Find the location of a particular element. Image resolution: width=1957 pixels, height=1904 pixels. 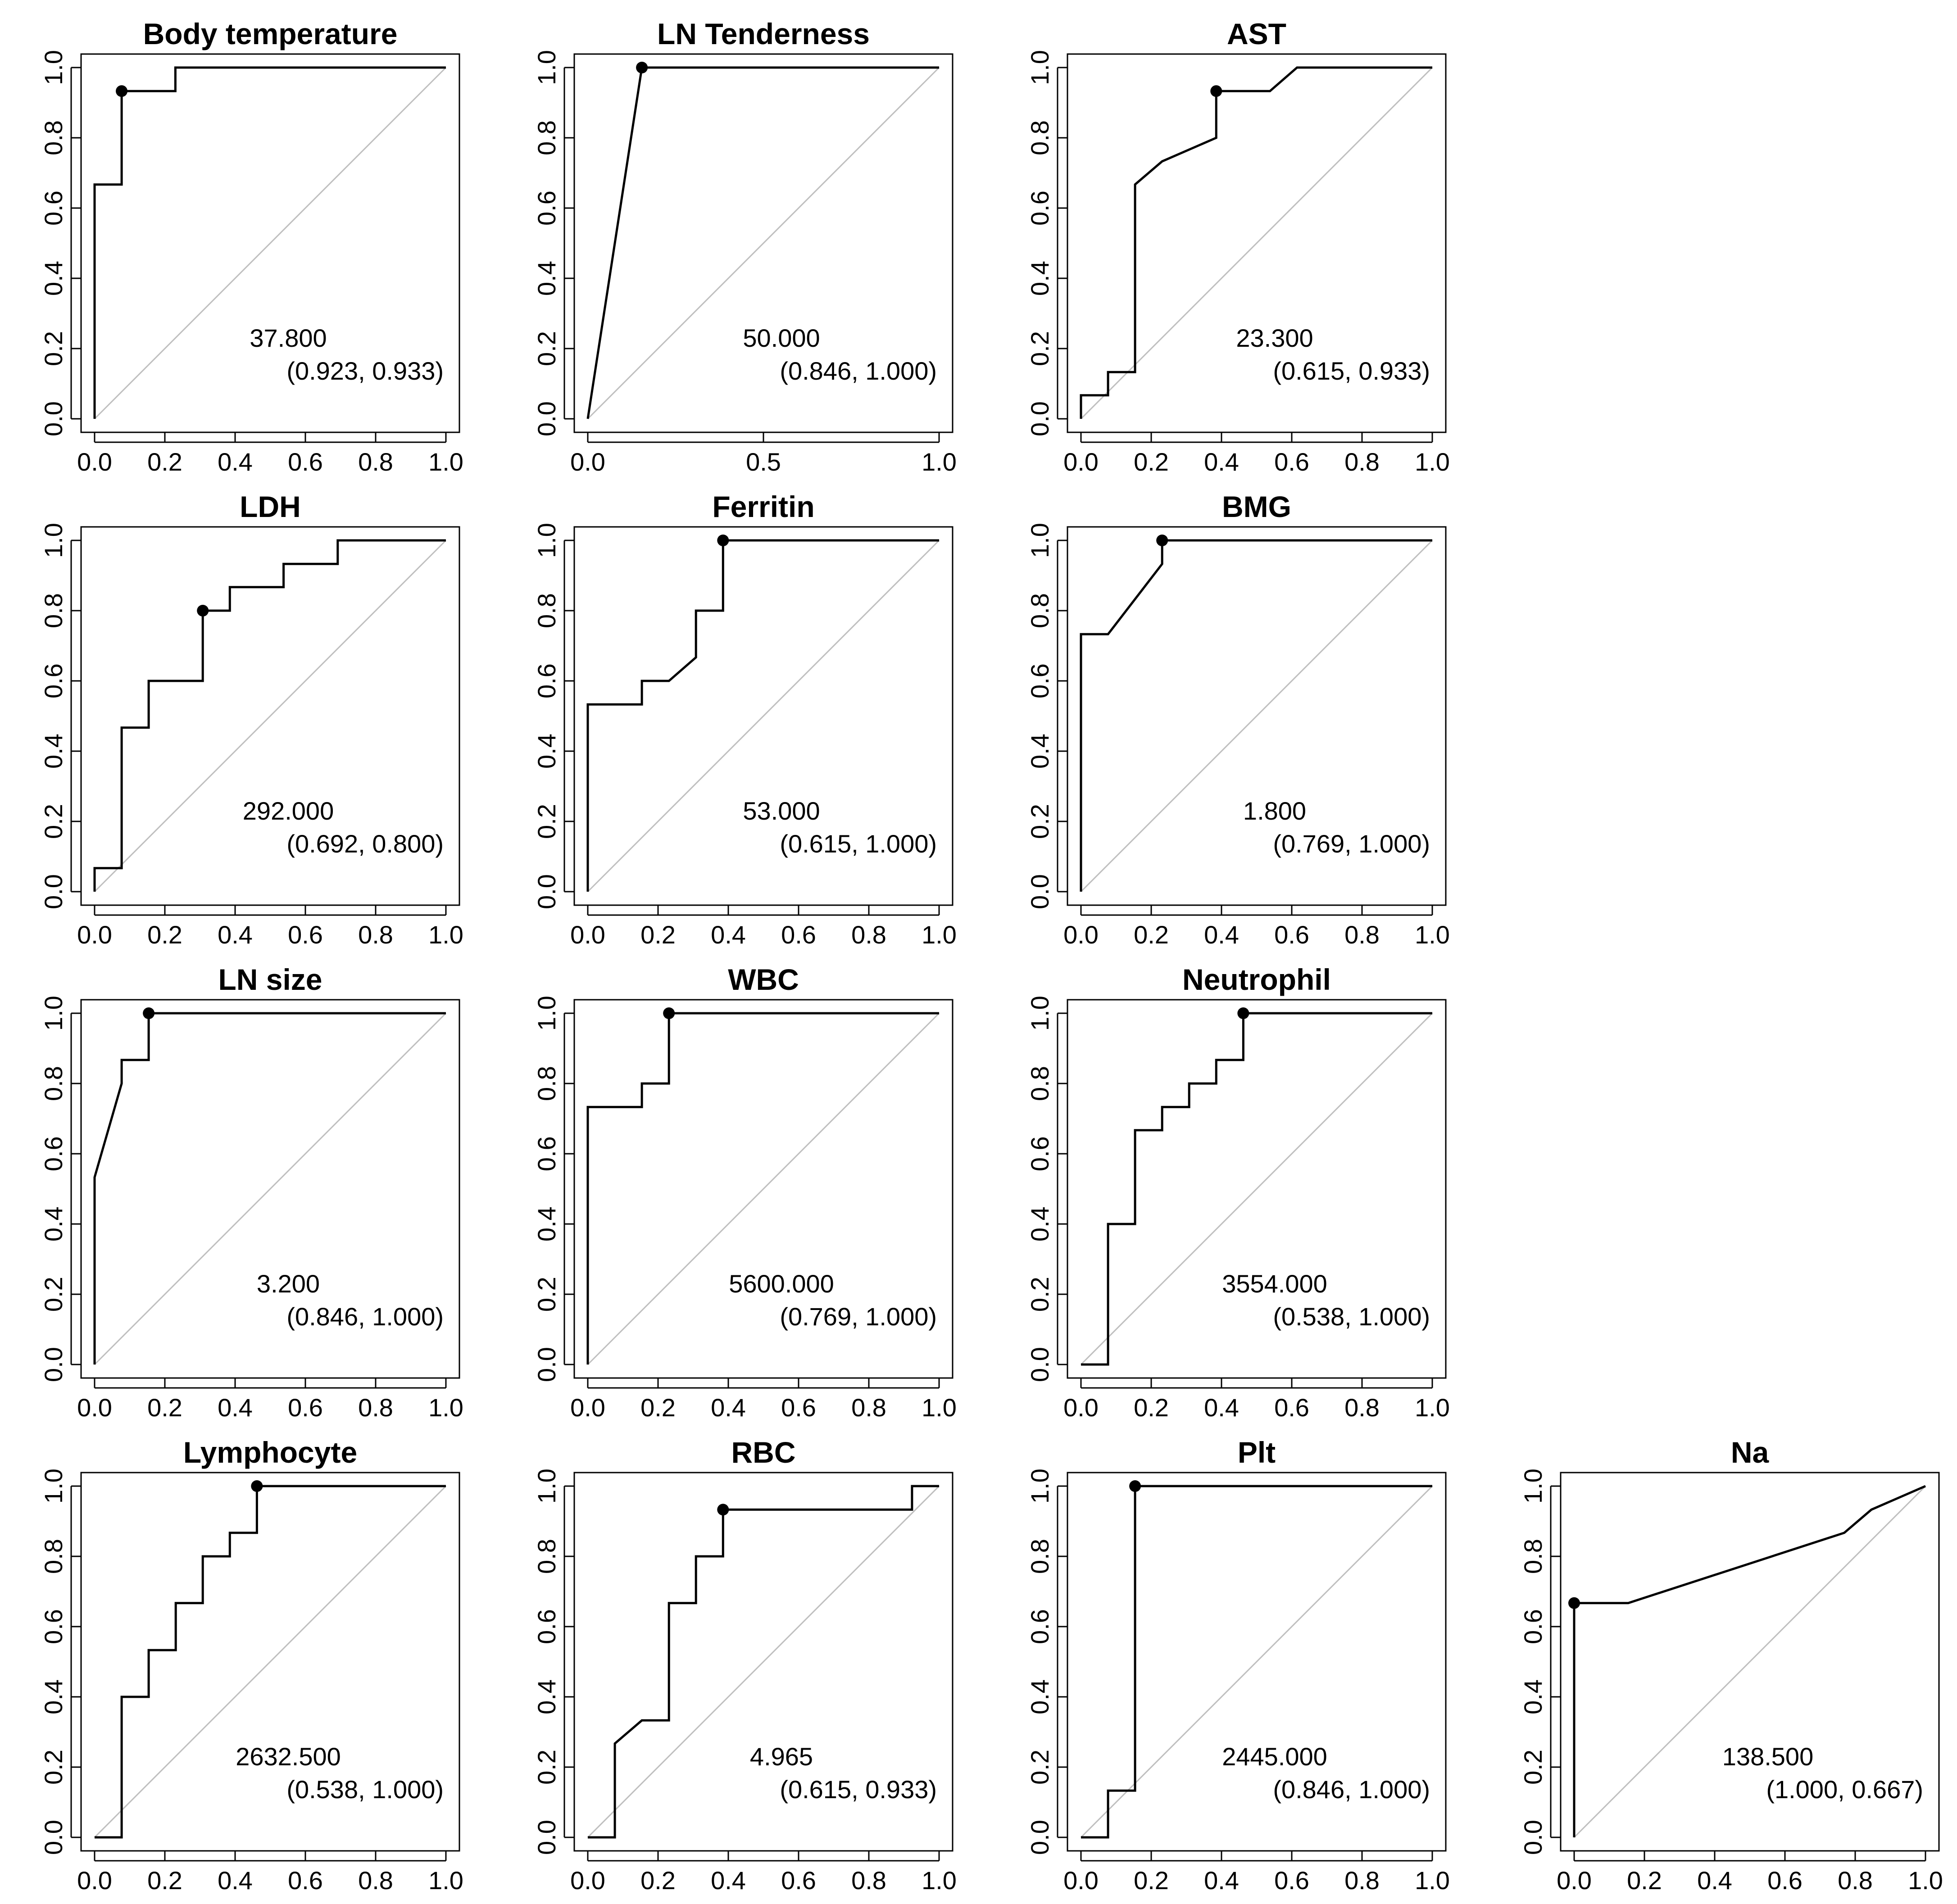

chart-ln-size-title: LN size is located at coordinates (270, 980).